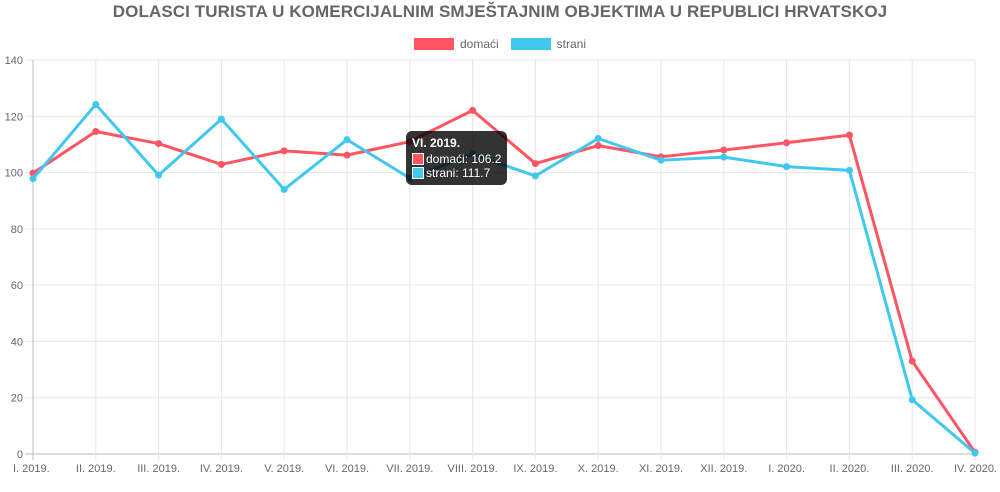  Describe the element at coordinates (409, 469) in the screenshot. I see `x-tick-label-vii-2019: VII. 2019.` at that location.